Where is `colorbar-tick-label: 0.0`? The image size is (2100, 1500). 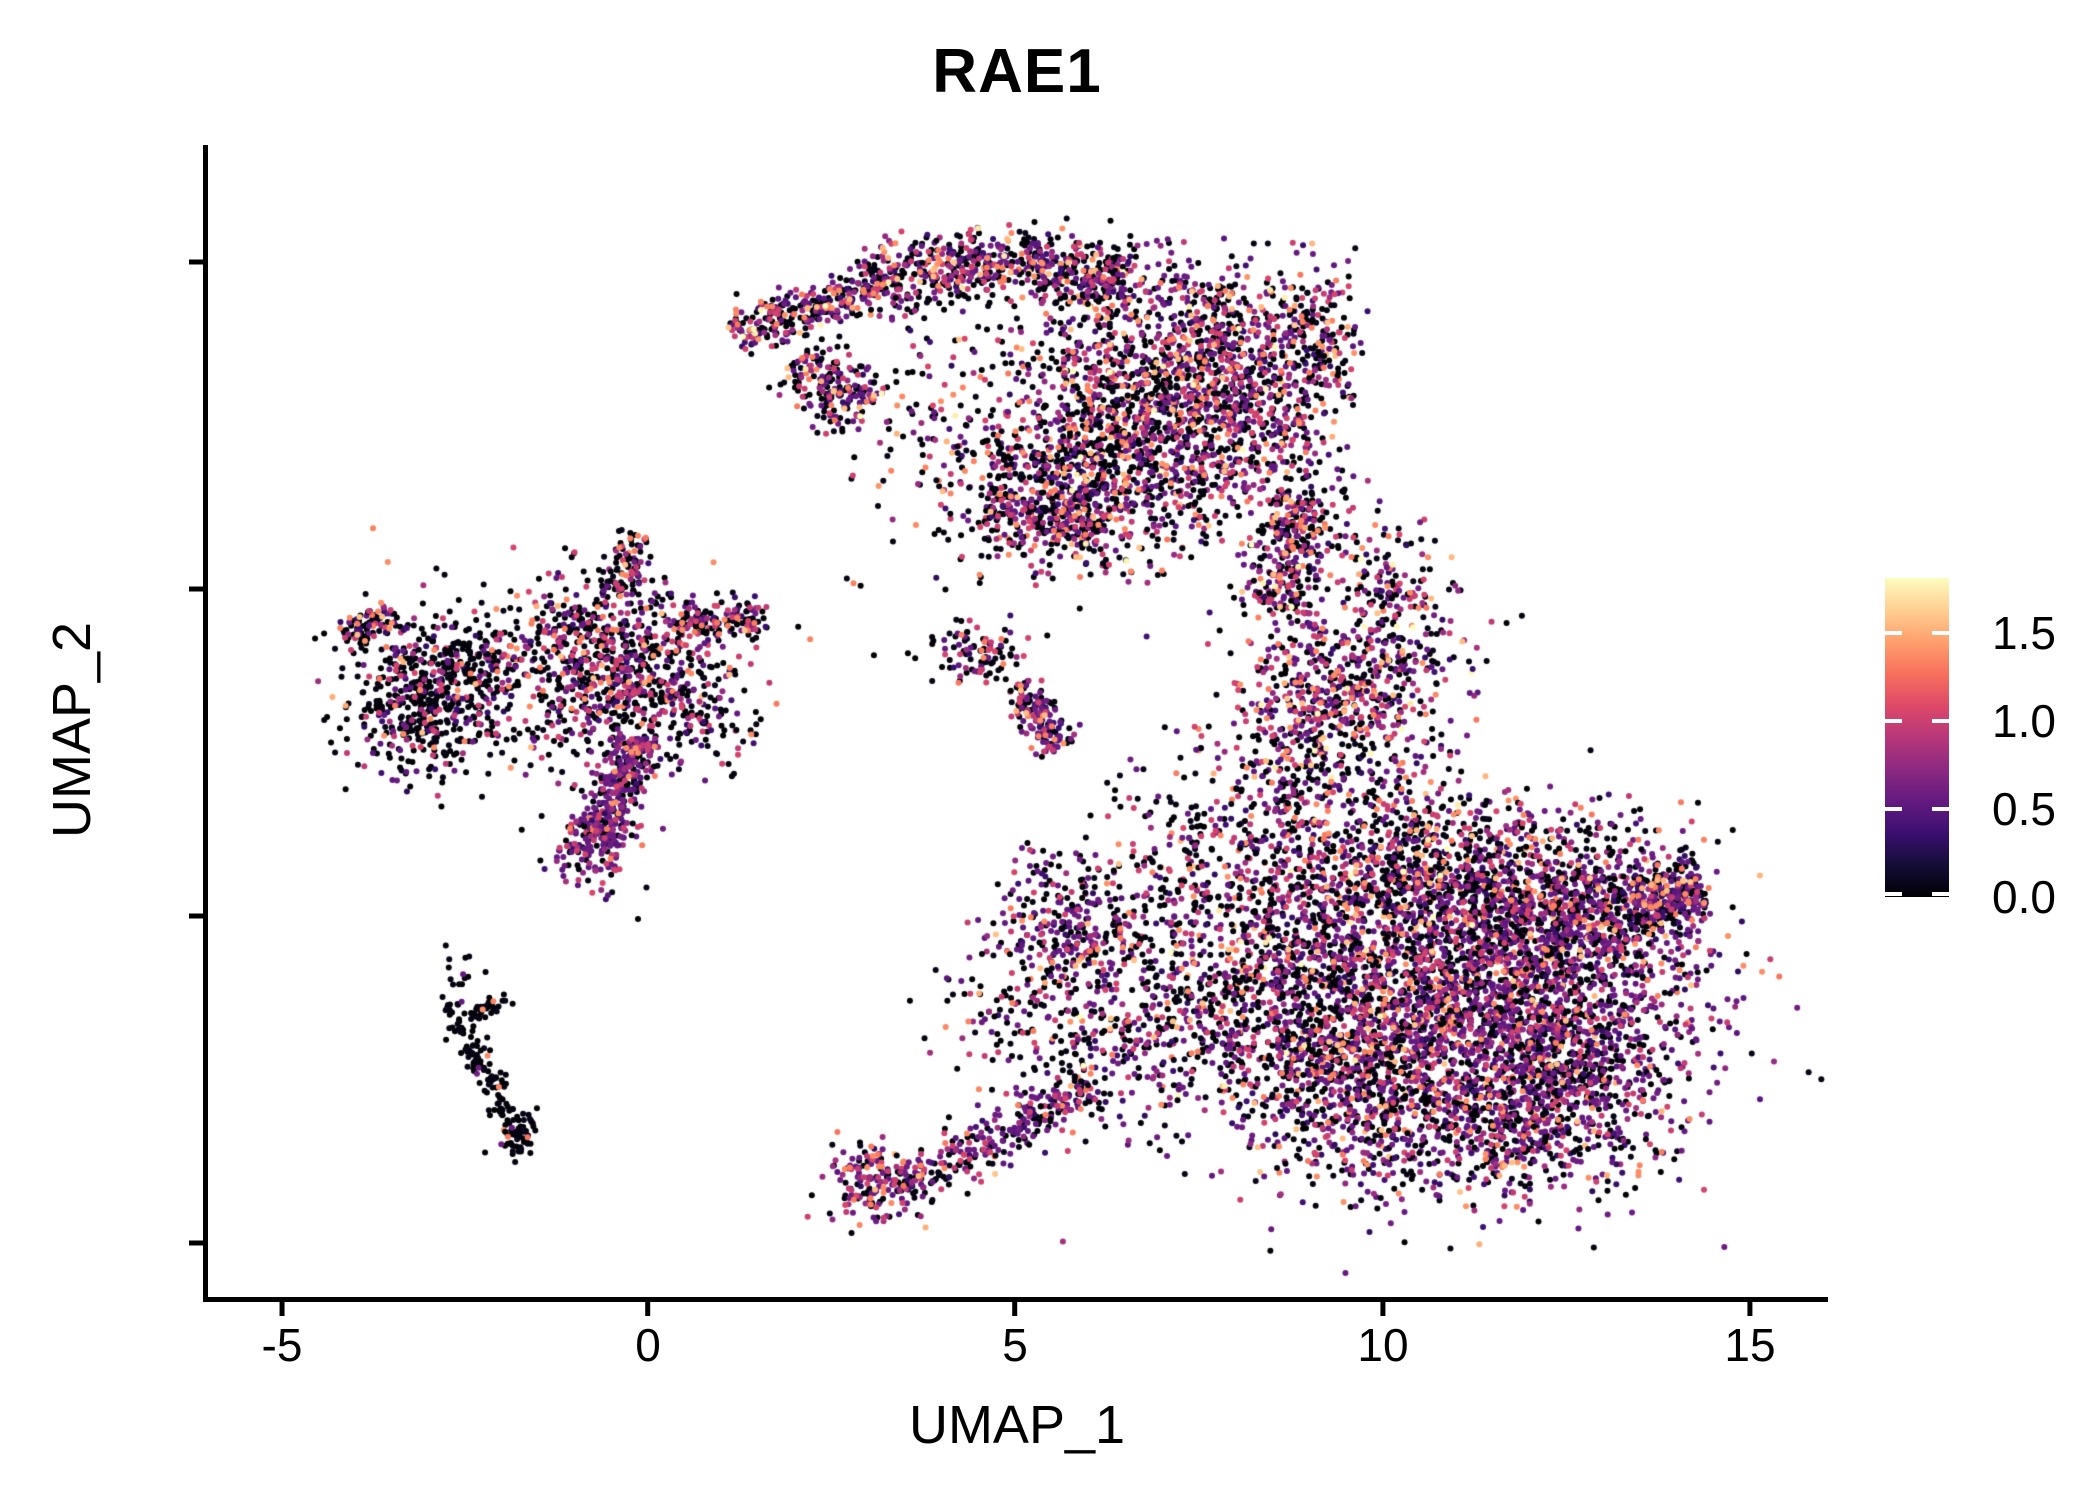
colorbar-tick-label: 0.0 is located at coordinates (2024, 897).